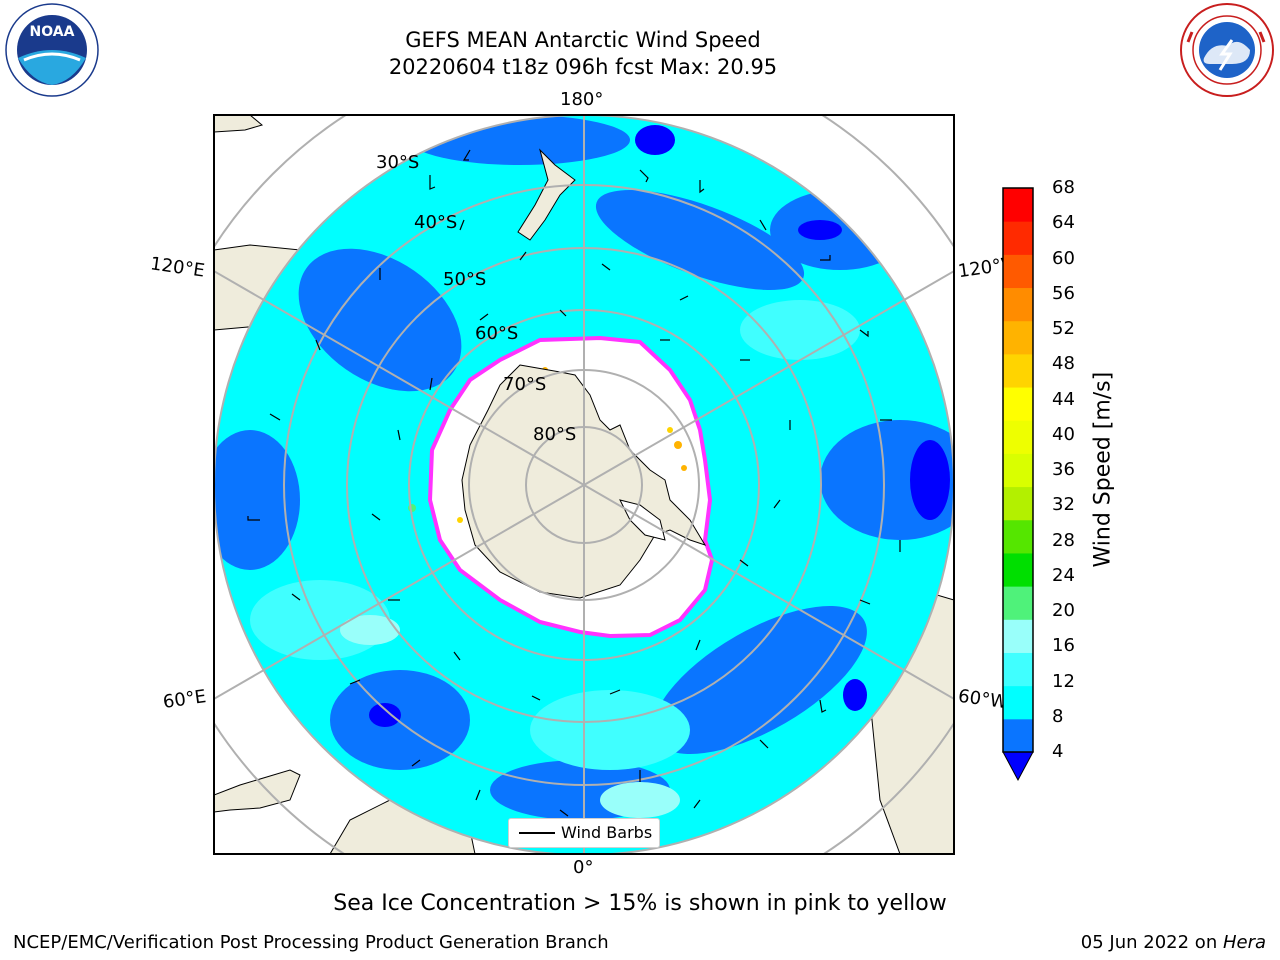  I want to click on colorbar-tick-label: 56, so click(1063, 293).